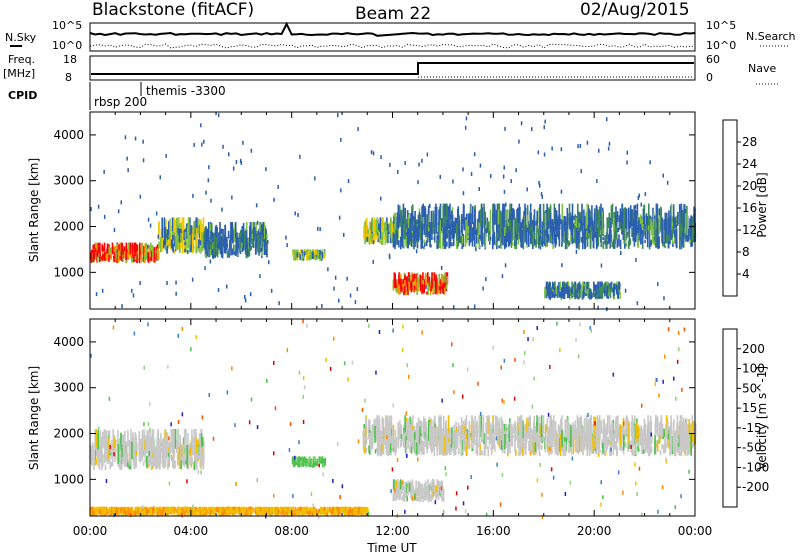 This screenshot has width=800, height=554. I want to click on nave-right-tick-bottom: 0, so click(709, 77).